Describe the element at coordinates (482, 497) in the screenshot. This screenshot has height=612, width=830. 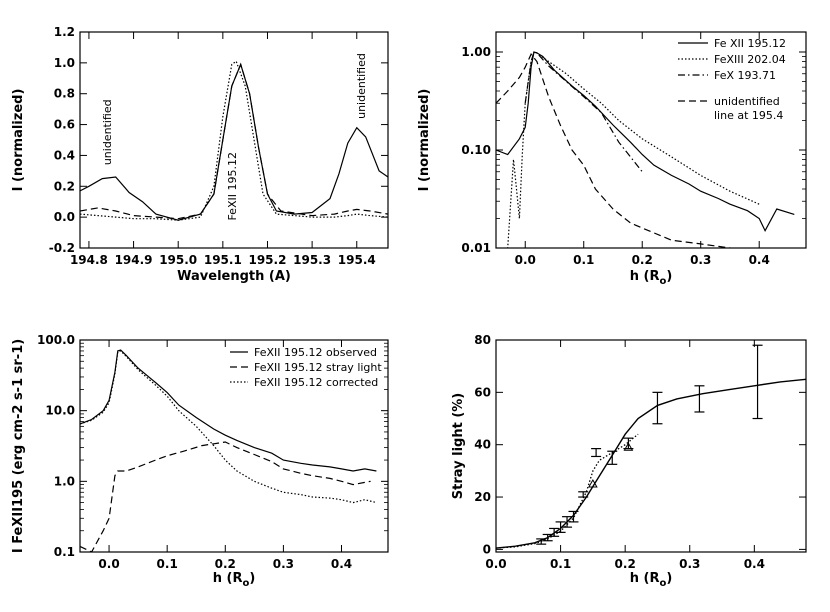
I see `y-tick-label: 20` at that location.